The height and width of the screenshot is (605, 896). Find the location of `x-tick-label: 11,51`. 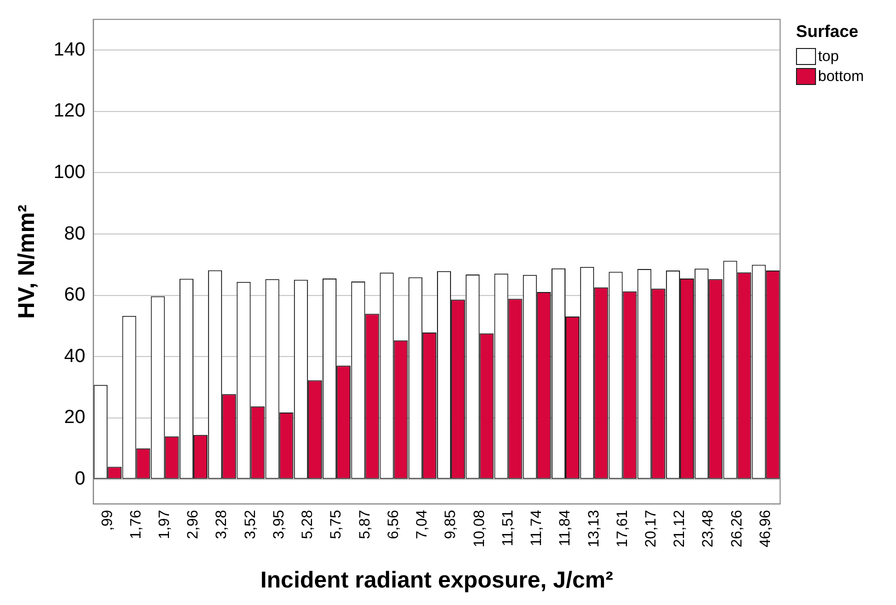

x-tick-label: 11,51 is located at coordinates (507, 528).